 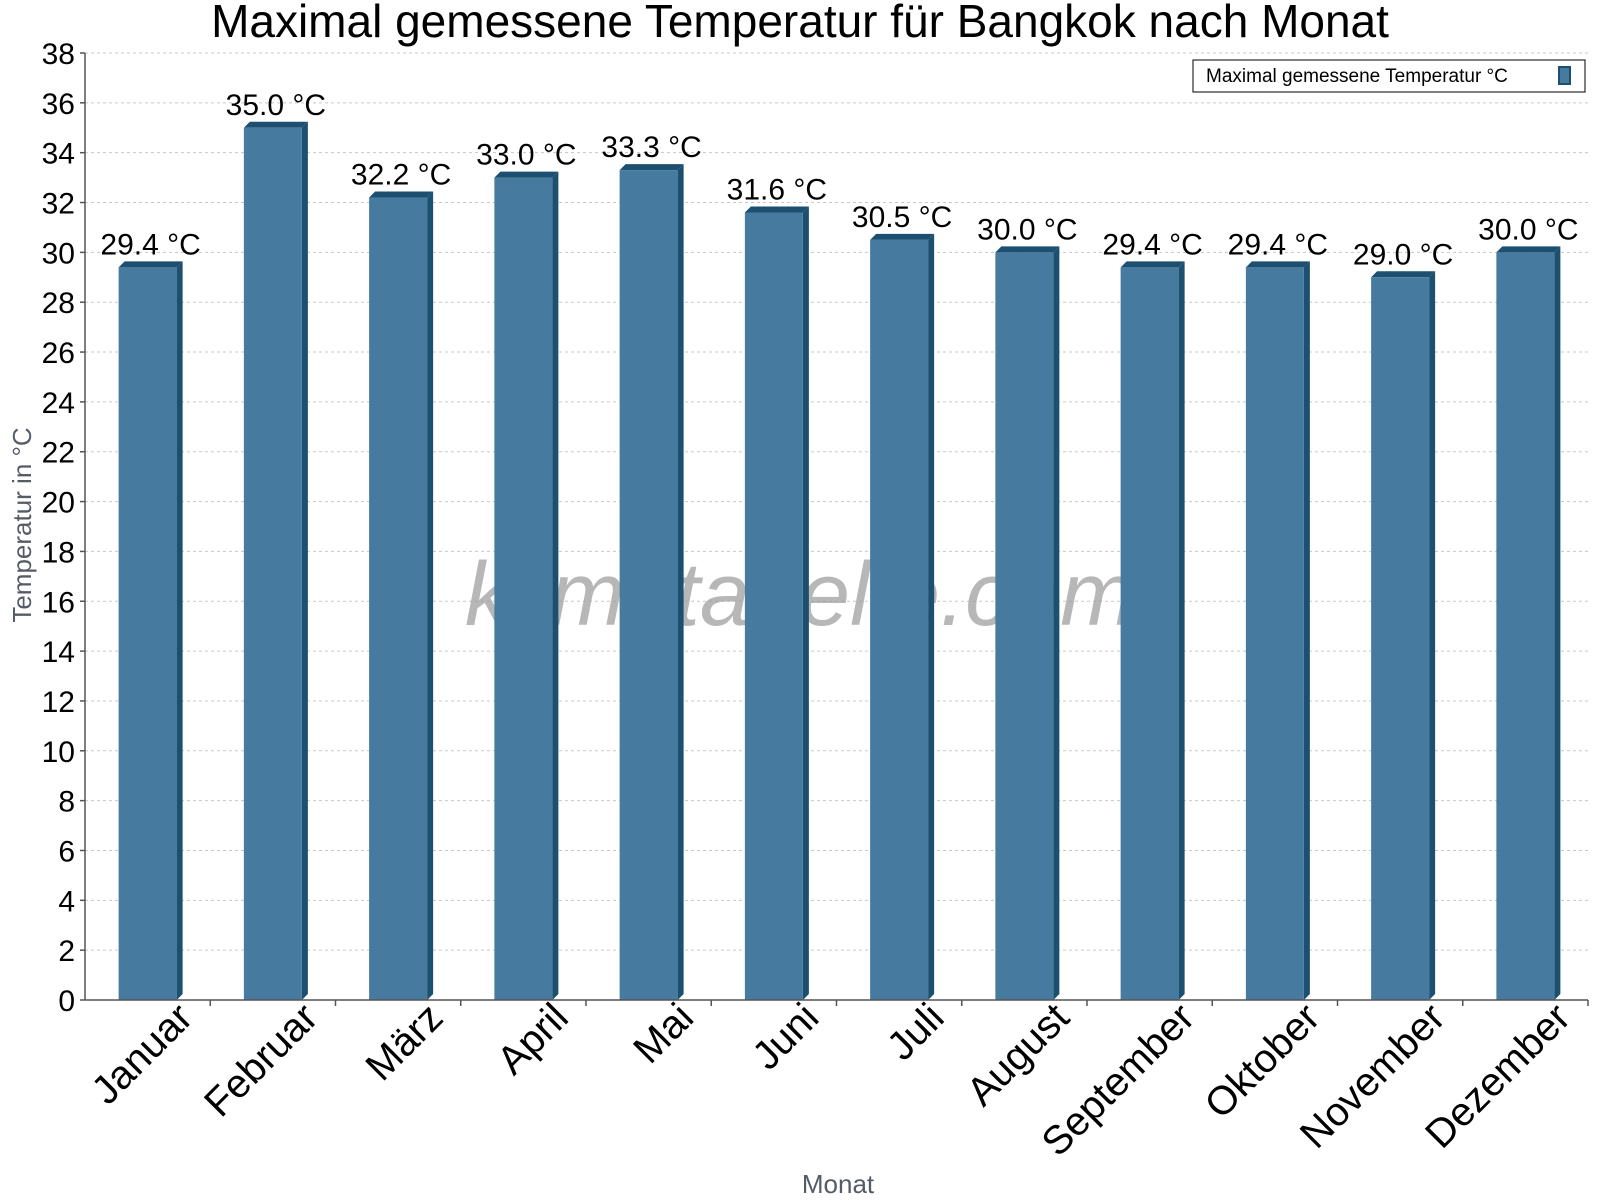 What do you see at coordinates (1357, 76) in the screenshot?
I see `legend-label: Maximal gemessene Temperatur °C` at bounding box center [1357, 76].